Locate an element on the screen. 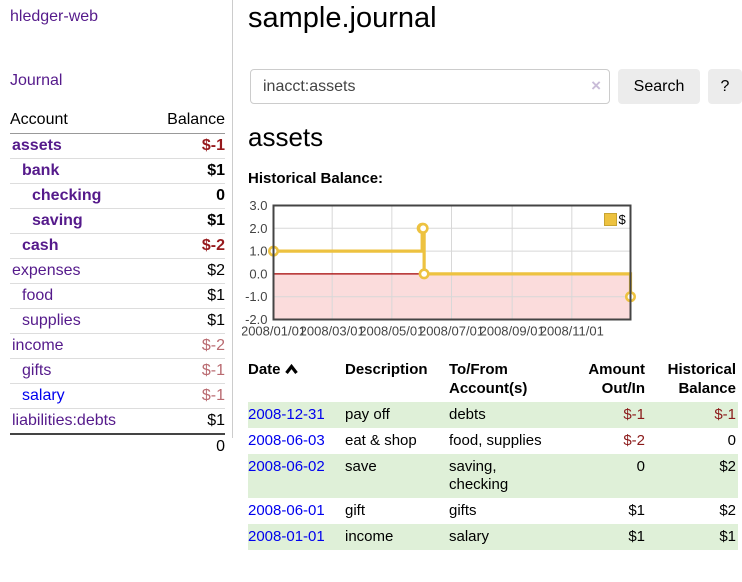 This screenshot has width=742, height=582. brand-link: hledger-web is located at coordinates (54, 16).